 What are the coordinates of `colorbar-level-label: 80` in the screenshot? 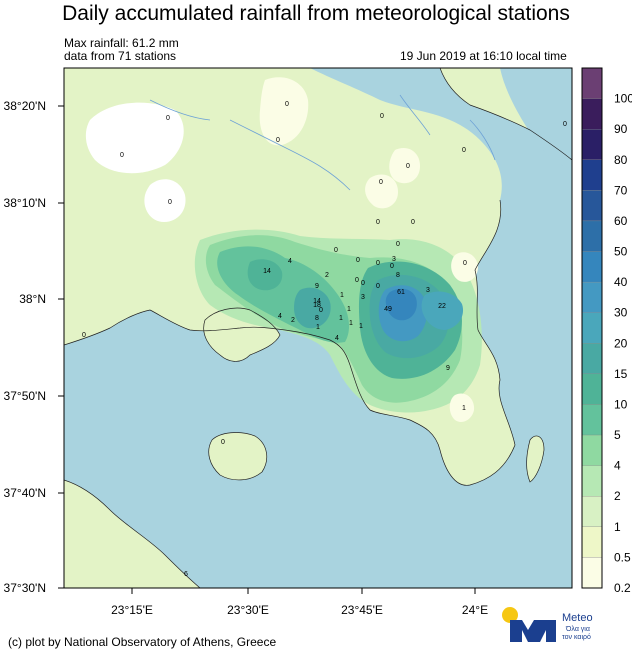 It's located at (621, 160).